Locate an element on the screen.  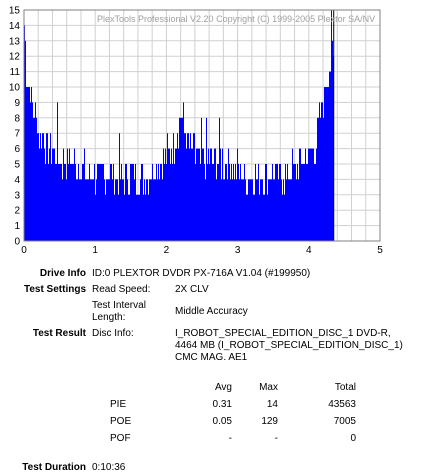
read-speed-value: 2X CLV is located at coordinates (192, 289).